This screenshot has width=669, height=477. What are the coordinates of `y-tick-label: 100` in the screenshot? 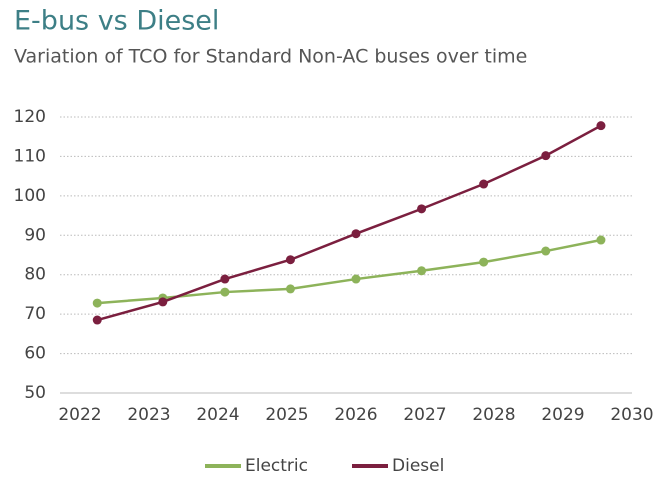 It's located at (30, 196).